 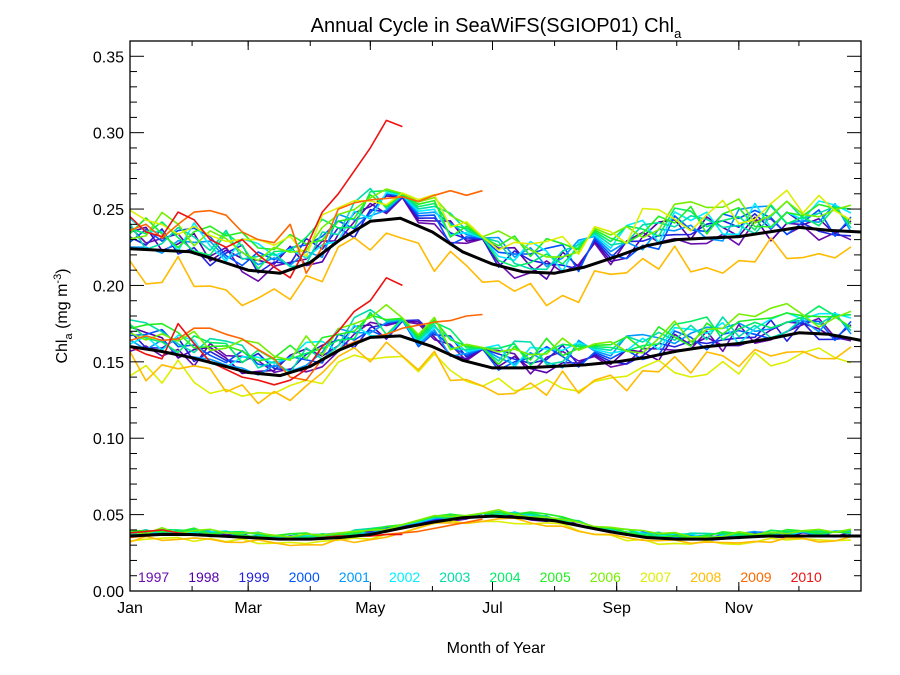 I want to click on y-tick-label: 0.15, so click(x=108, y=363).